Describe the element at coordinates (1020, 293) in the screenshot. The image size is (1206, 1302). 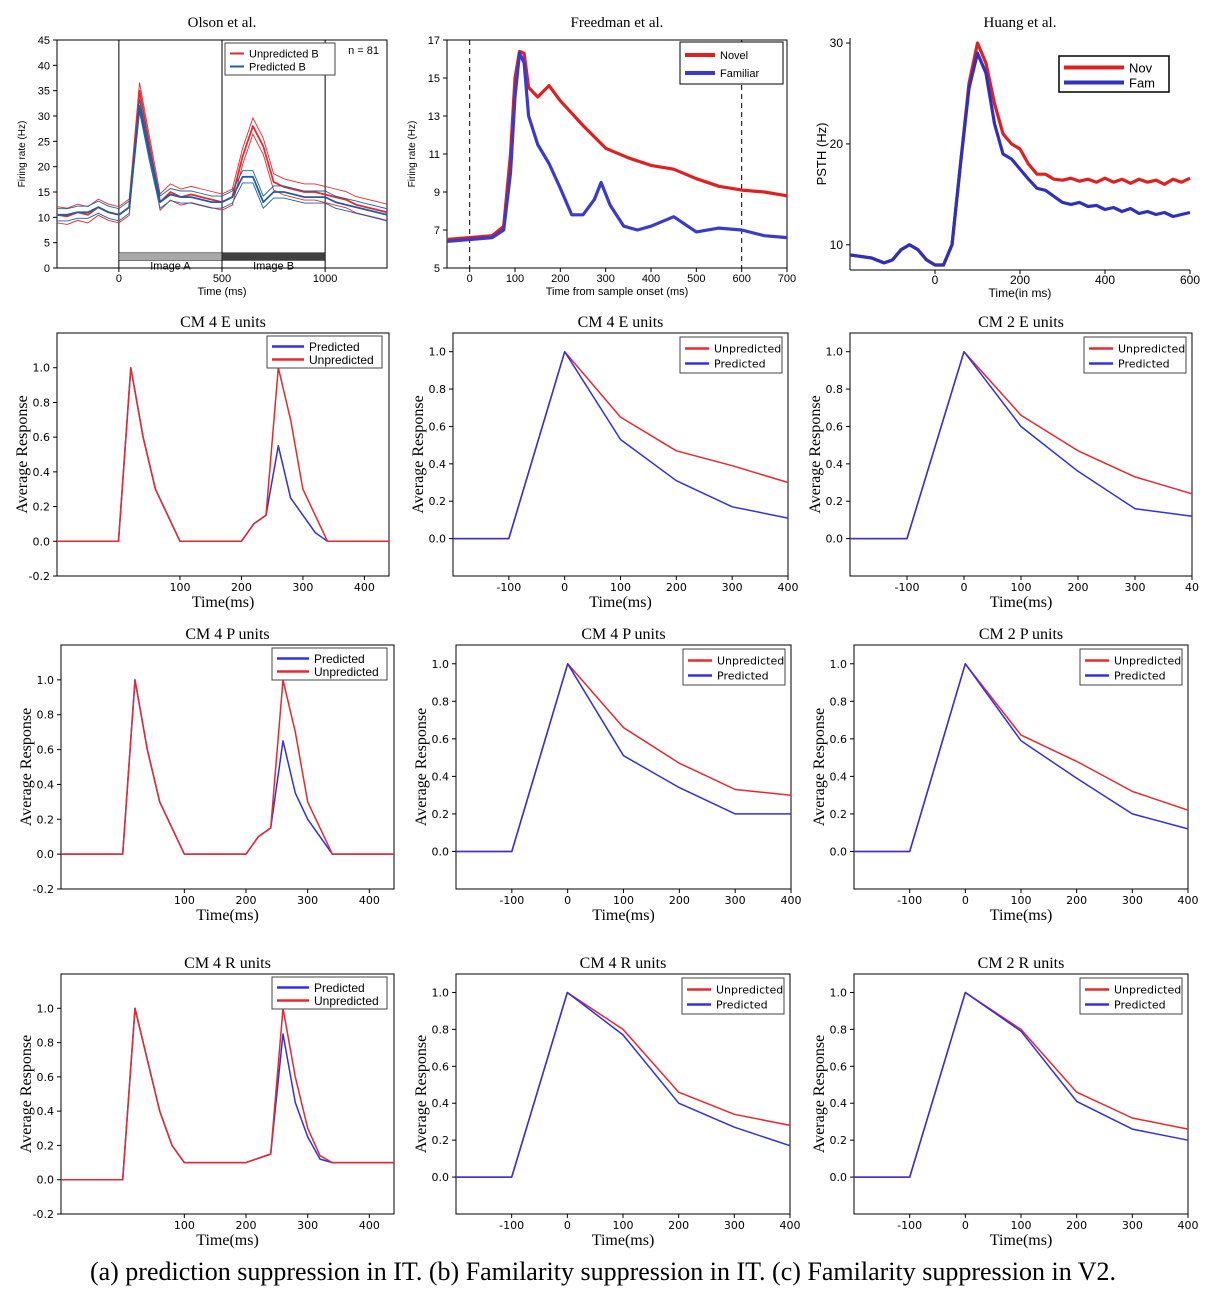
I see `x-axis-label: Time(in ms)` at that location.